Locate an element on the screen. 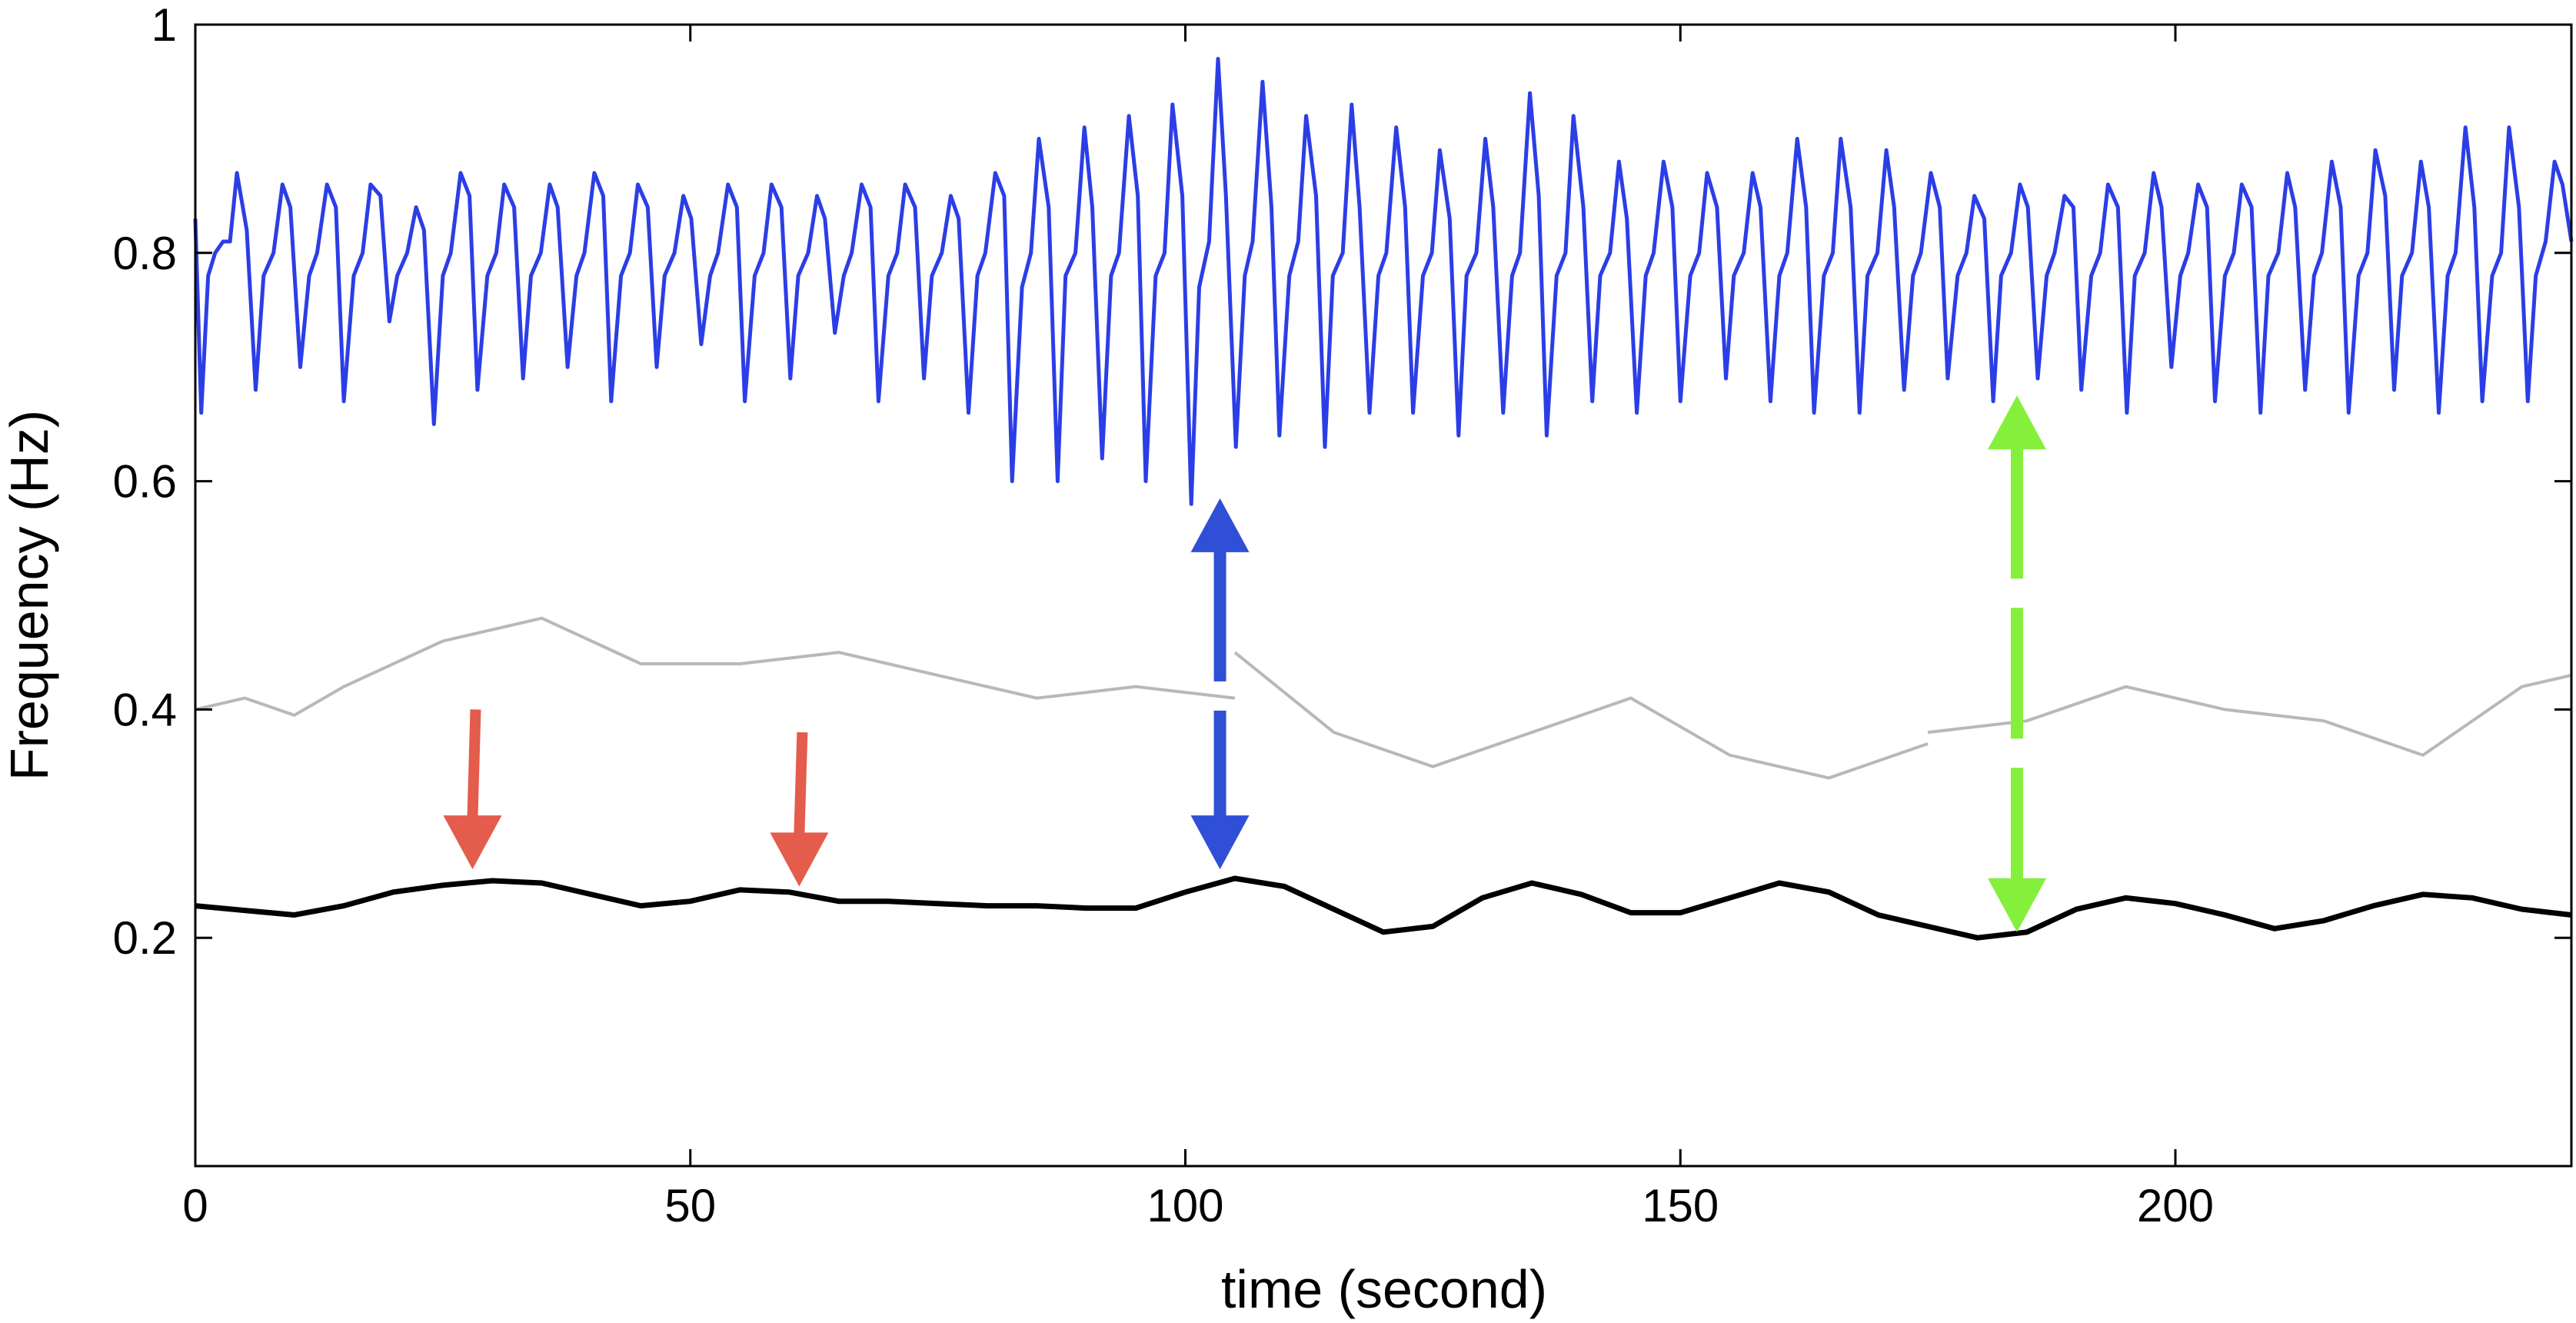 Image resolution: width=2576 pixels, height=1323 pixels. y-tick-label: 0.4 is located at coordinates (145, 709).